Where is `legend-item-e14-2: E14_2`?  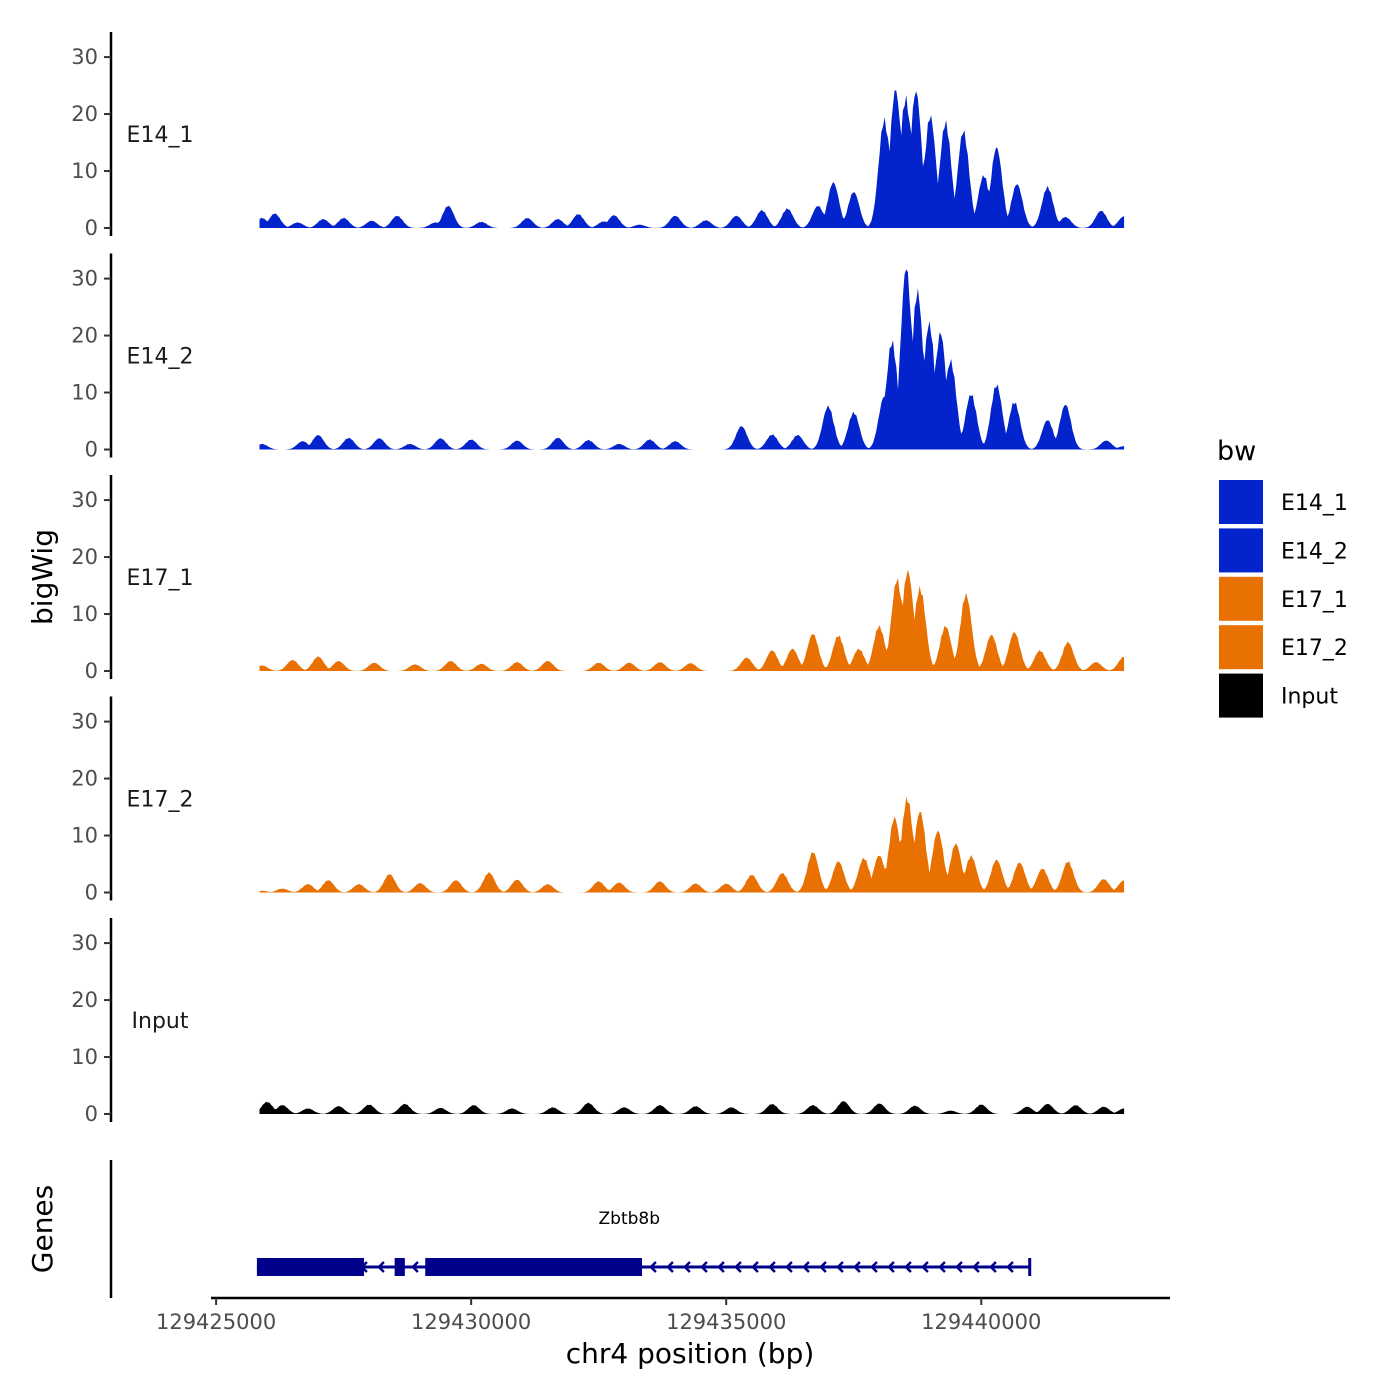
legend-item-e14-2: E14_2 is located at coordinates (1283, 550).